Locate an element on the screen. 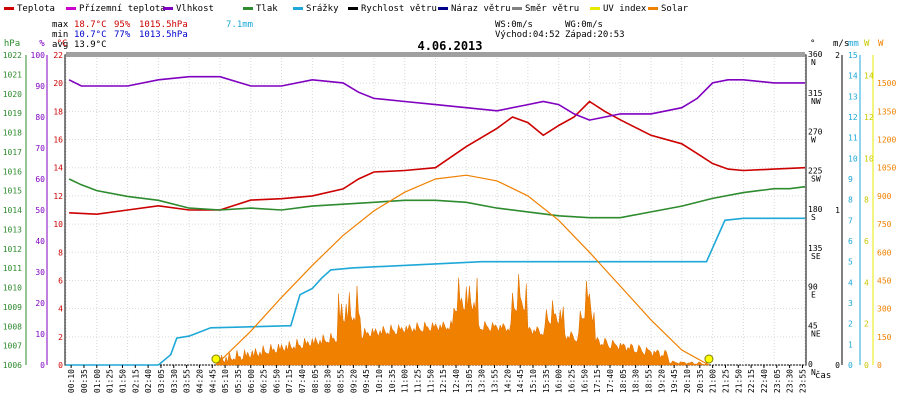 The height and width of the screenshot is (400, 900). axis-hpa-tick: 1011 is located at coordinates (12, 268).